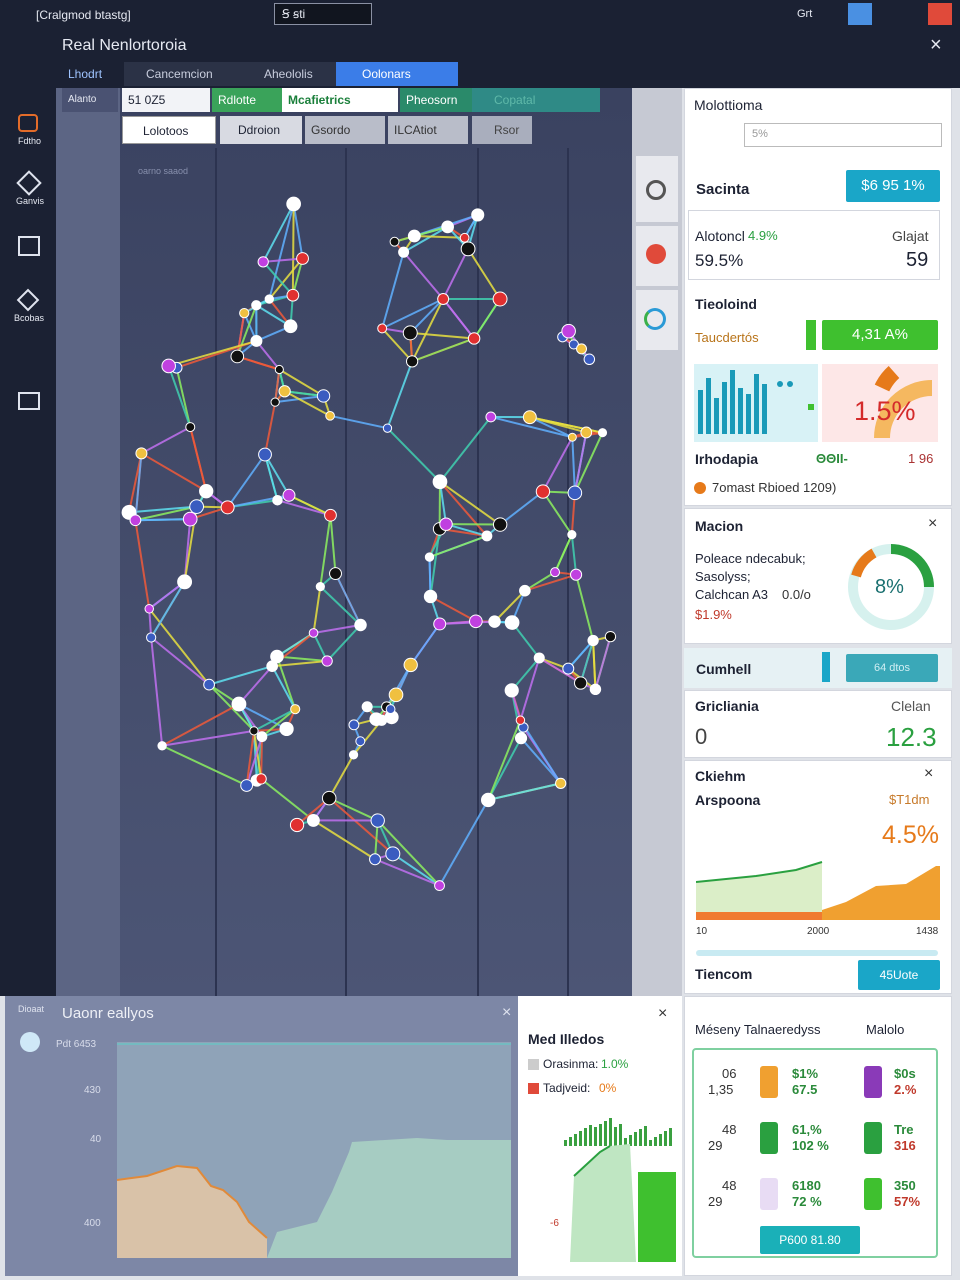 The image size is (960, 1280). Describe the element at coordinates (294, 14) in the screenshot. I see `select-text: Ꞩ ꞩti` at that location.